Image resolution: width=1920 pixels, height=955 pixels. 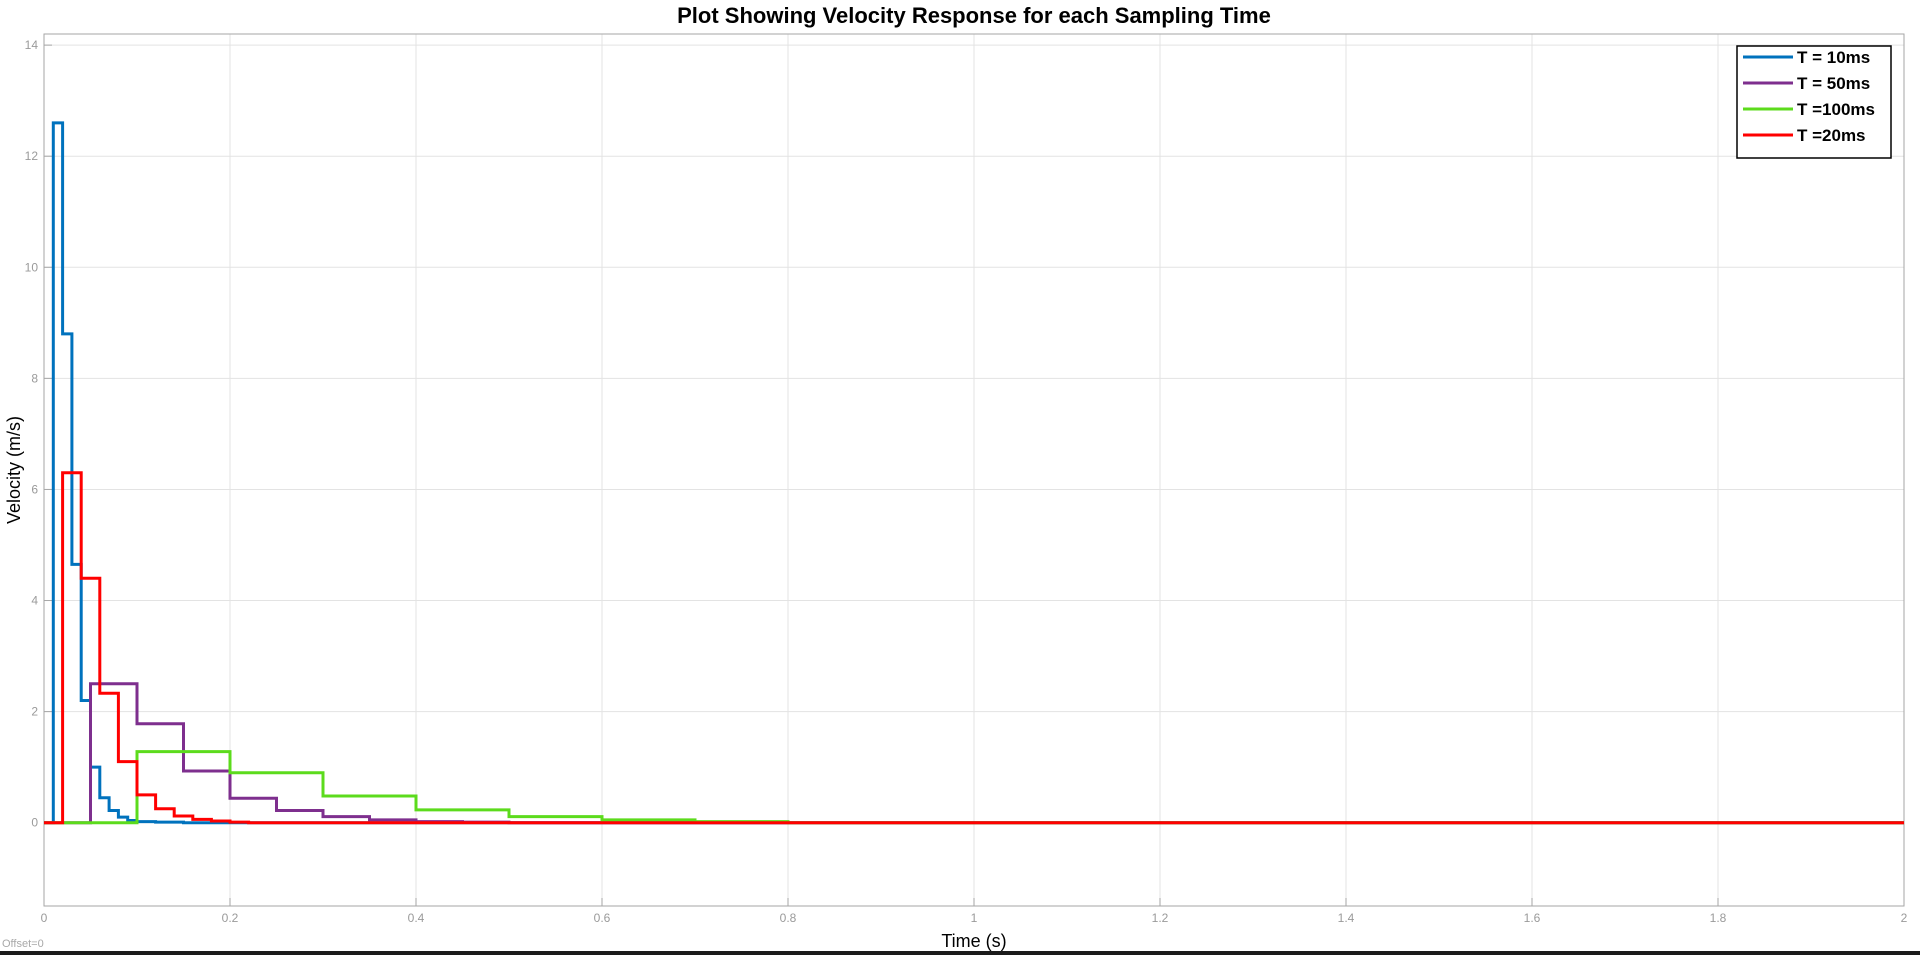 I want to click on y-tick-label: 6, so click(x=34, y=489).